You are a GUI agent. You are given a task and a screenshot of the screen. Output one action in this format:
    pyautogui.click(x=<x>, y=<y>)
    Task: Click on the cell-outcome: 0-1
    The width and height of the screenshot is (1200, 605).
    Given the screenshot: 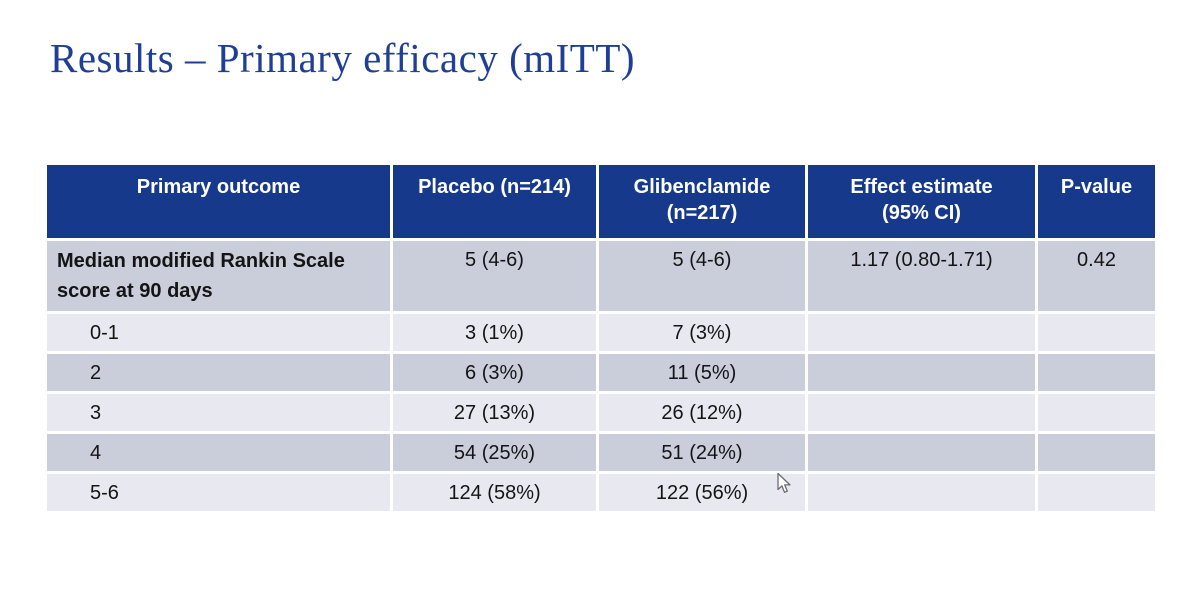 What is the action you would take?
    pyautogui.click(x=218, y=332)
    